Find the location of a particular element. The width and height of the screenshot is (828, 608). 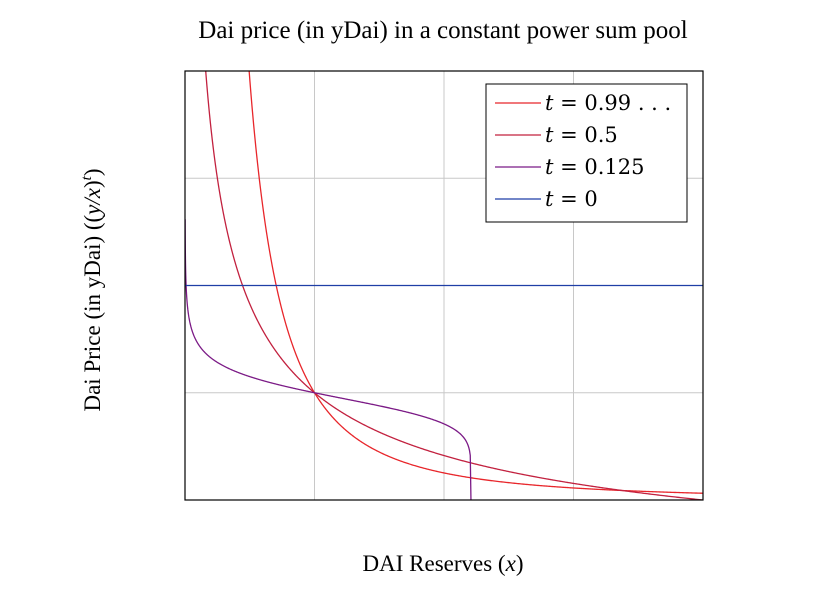

legend-entry-0: t = 0.99 . . . is located at coordinates (583, 103).